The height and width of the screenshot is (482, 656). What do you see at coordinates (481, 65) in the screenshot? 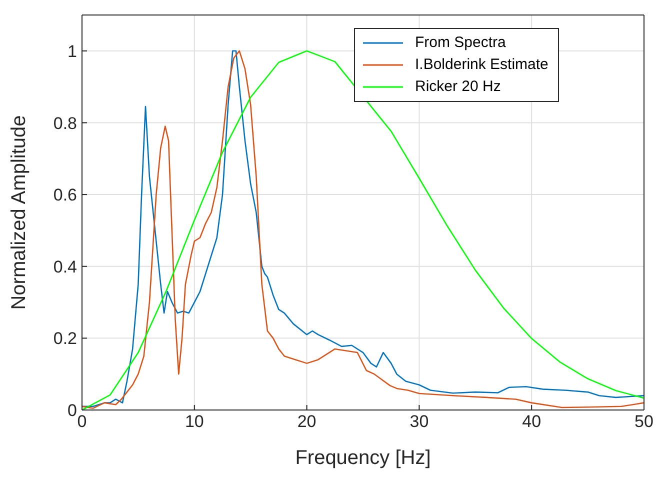
I see `legend-label: I.Bolderink Estimate` at bounding box center [481, 65].